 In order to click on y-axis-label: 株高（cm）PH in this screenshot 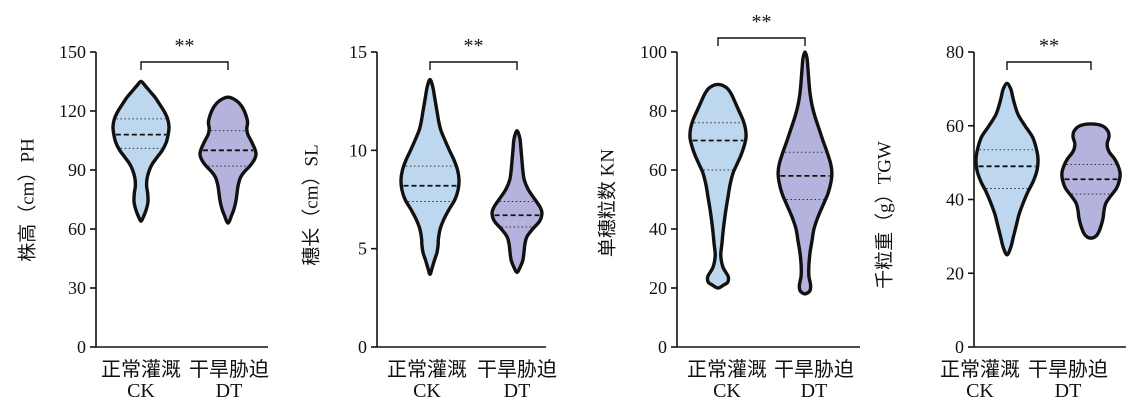, I will do `click(28, 200)`.